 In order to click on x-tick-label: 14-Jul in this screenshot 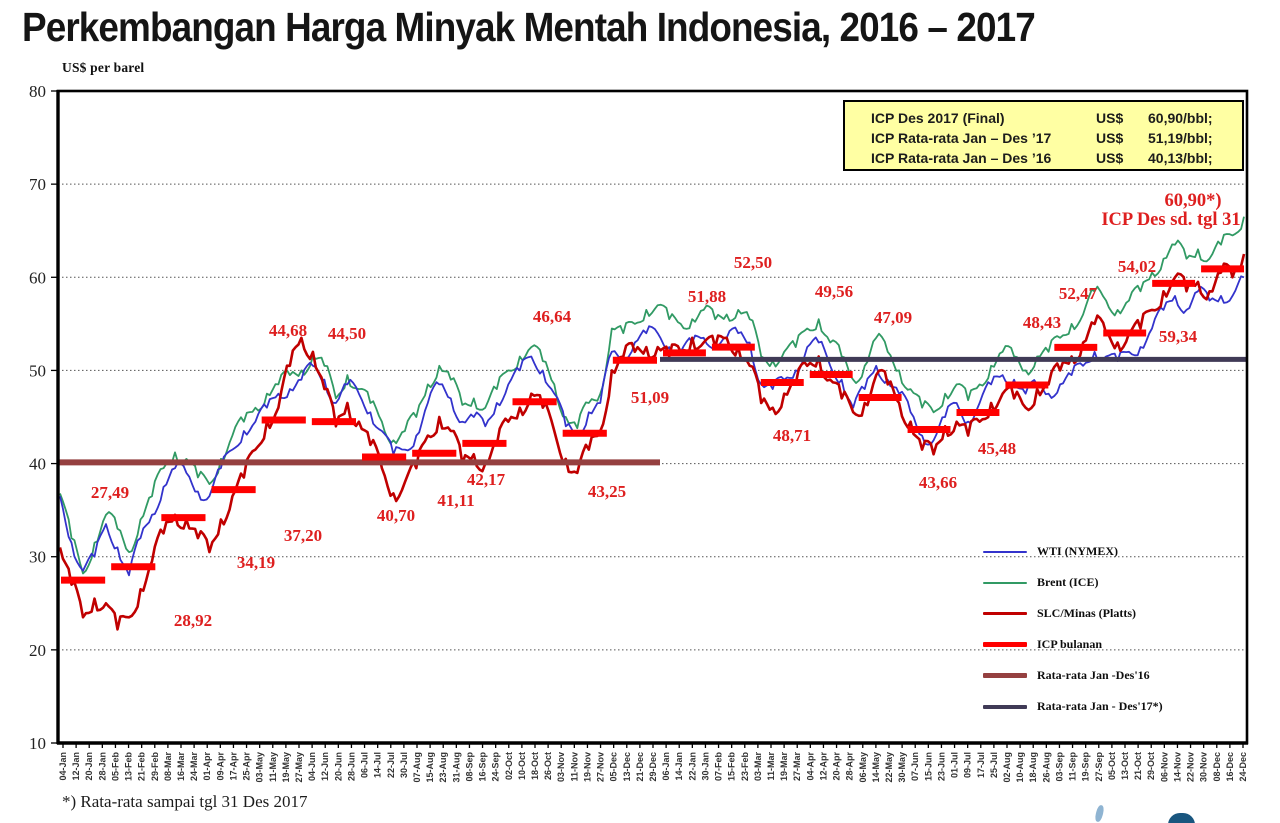, I will do `click(378, 765)`.